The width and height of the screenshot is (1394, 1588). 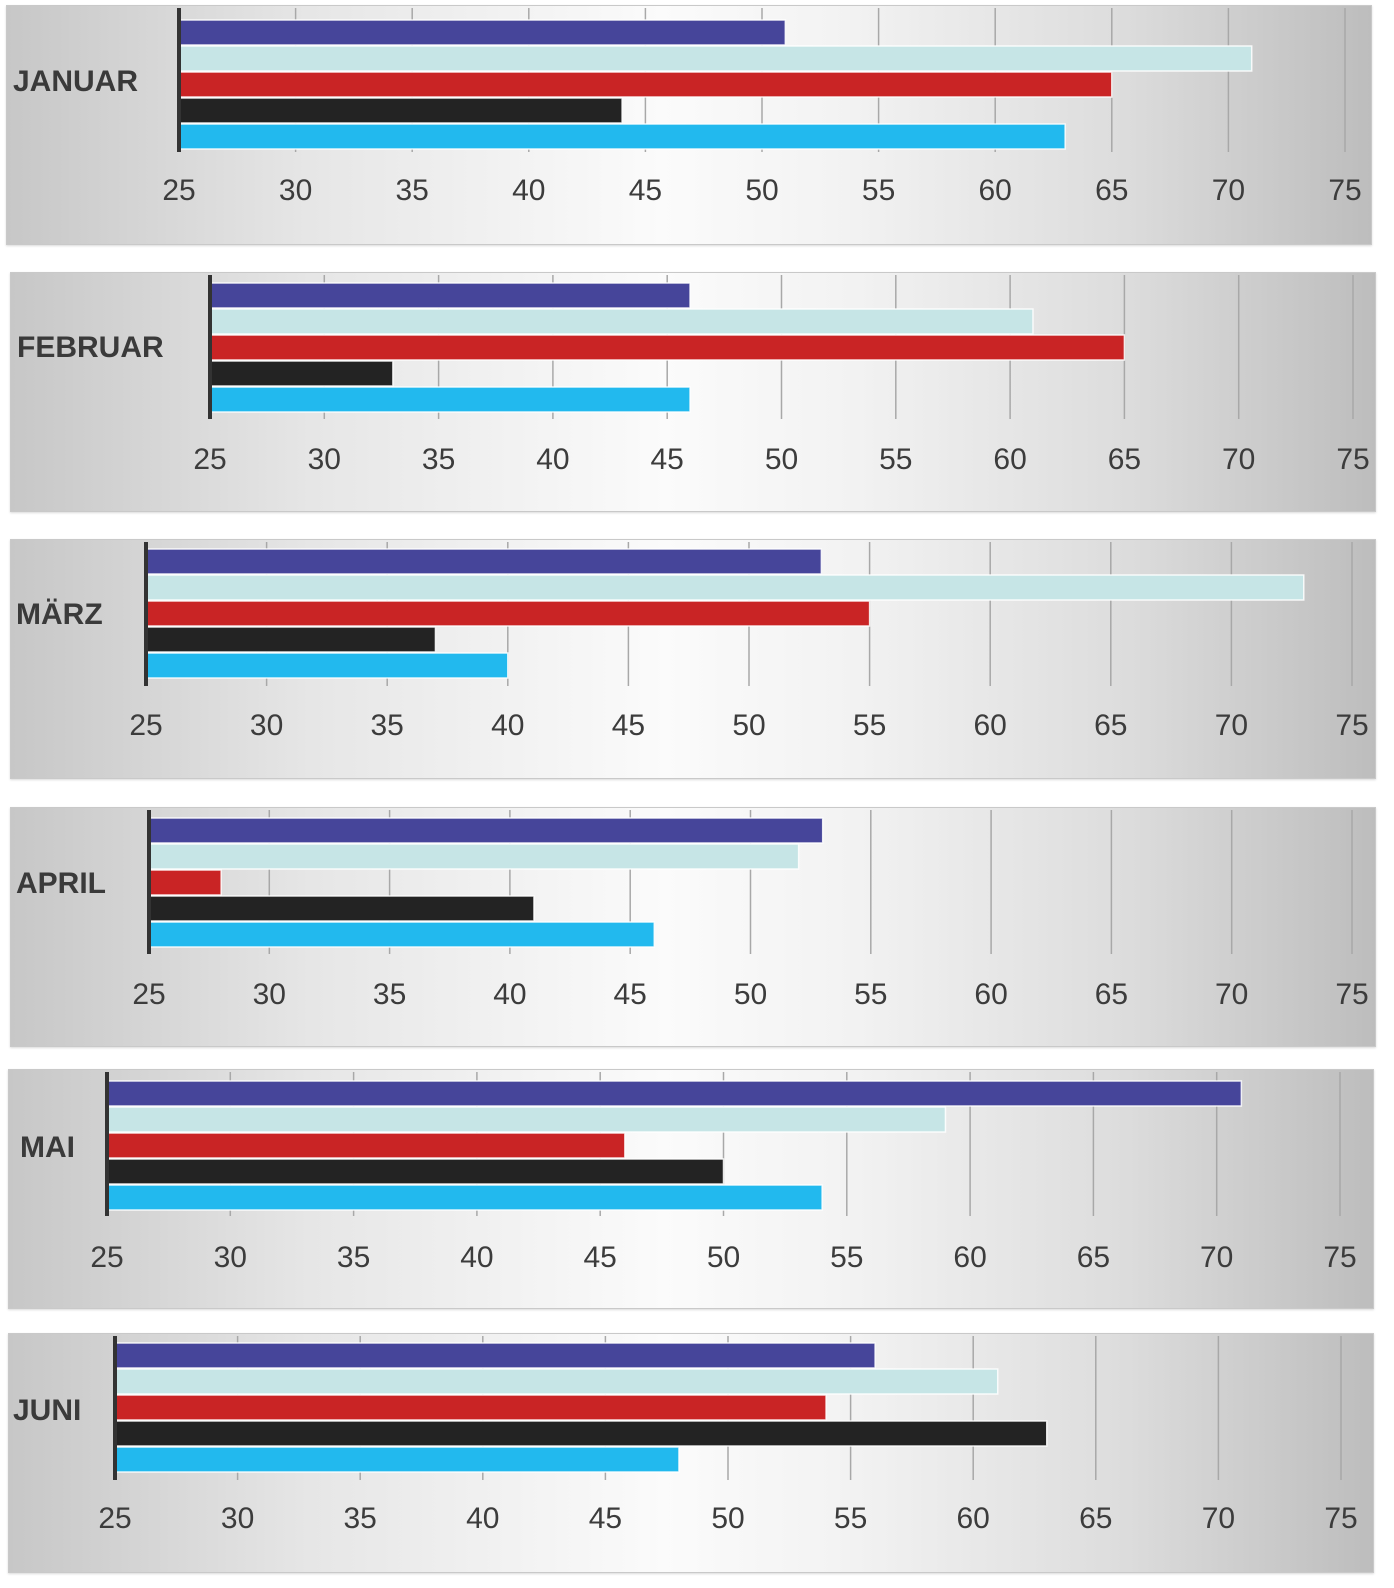 I want to click on chart-svg-februar: 25 30 35 40 45 50 55 60 65 70 75 FEBRUAR, so click(x=693, y=375).